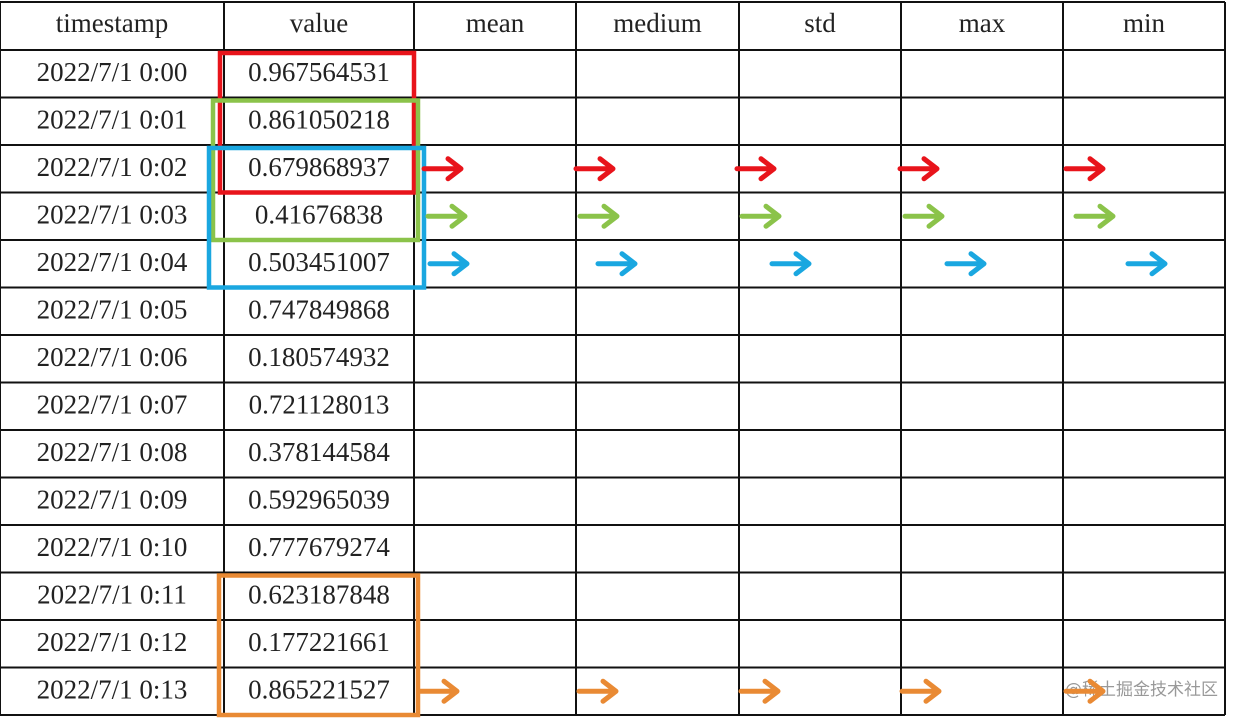  Describe the element at coordinates (112, 404) in the screenshot. I see `timestamp-cell: 2022/7/1 0:07` at that location.